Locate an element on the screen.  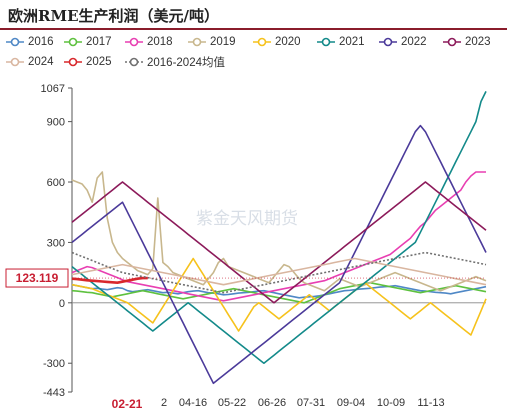
legend-item-2023: 2023 is located at coordinates (467, 42).